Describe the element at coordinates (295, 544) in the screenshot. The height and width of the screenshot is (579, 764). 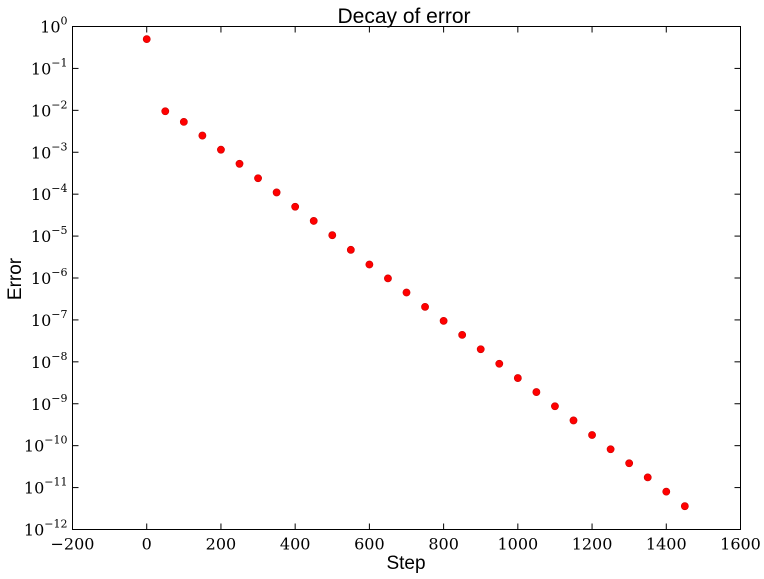
I see `x-tick-label: 400` at that location.